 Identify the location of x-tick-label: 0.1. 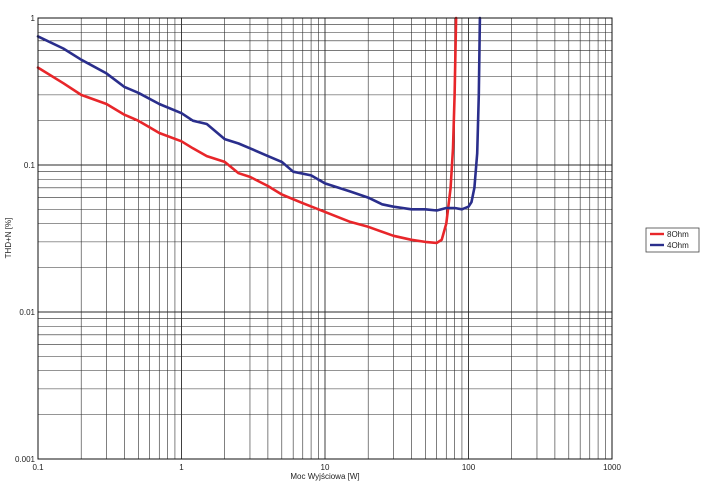
(38, 467).